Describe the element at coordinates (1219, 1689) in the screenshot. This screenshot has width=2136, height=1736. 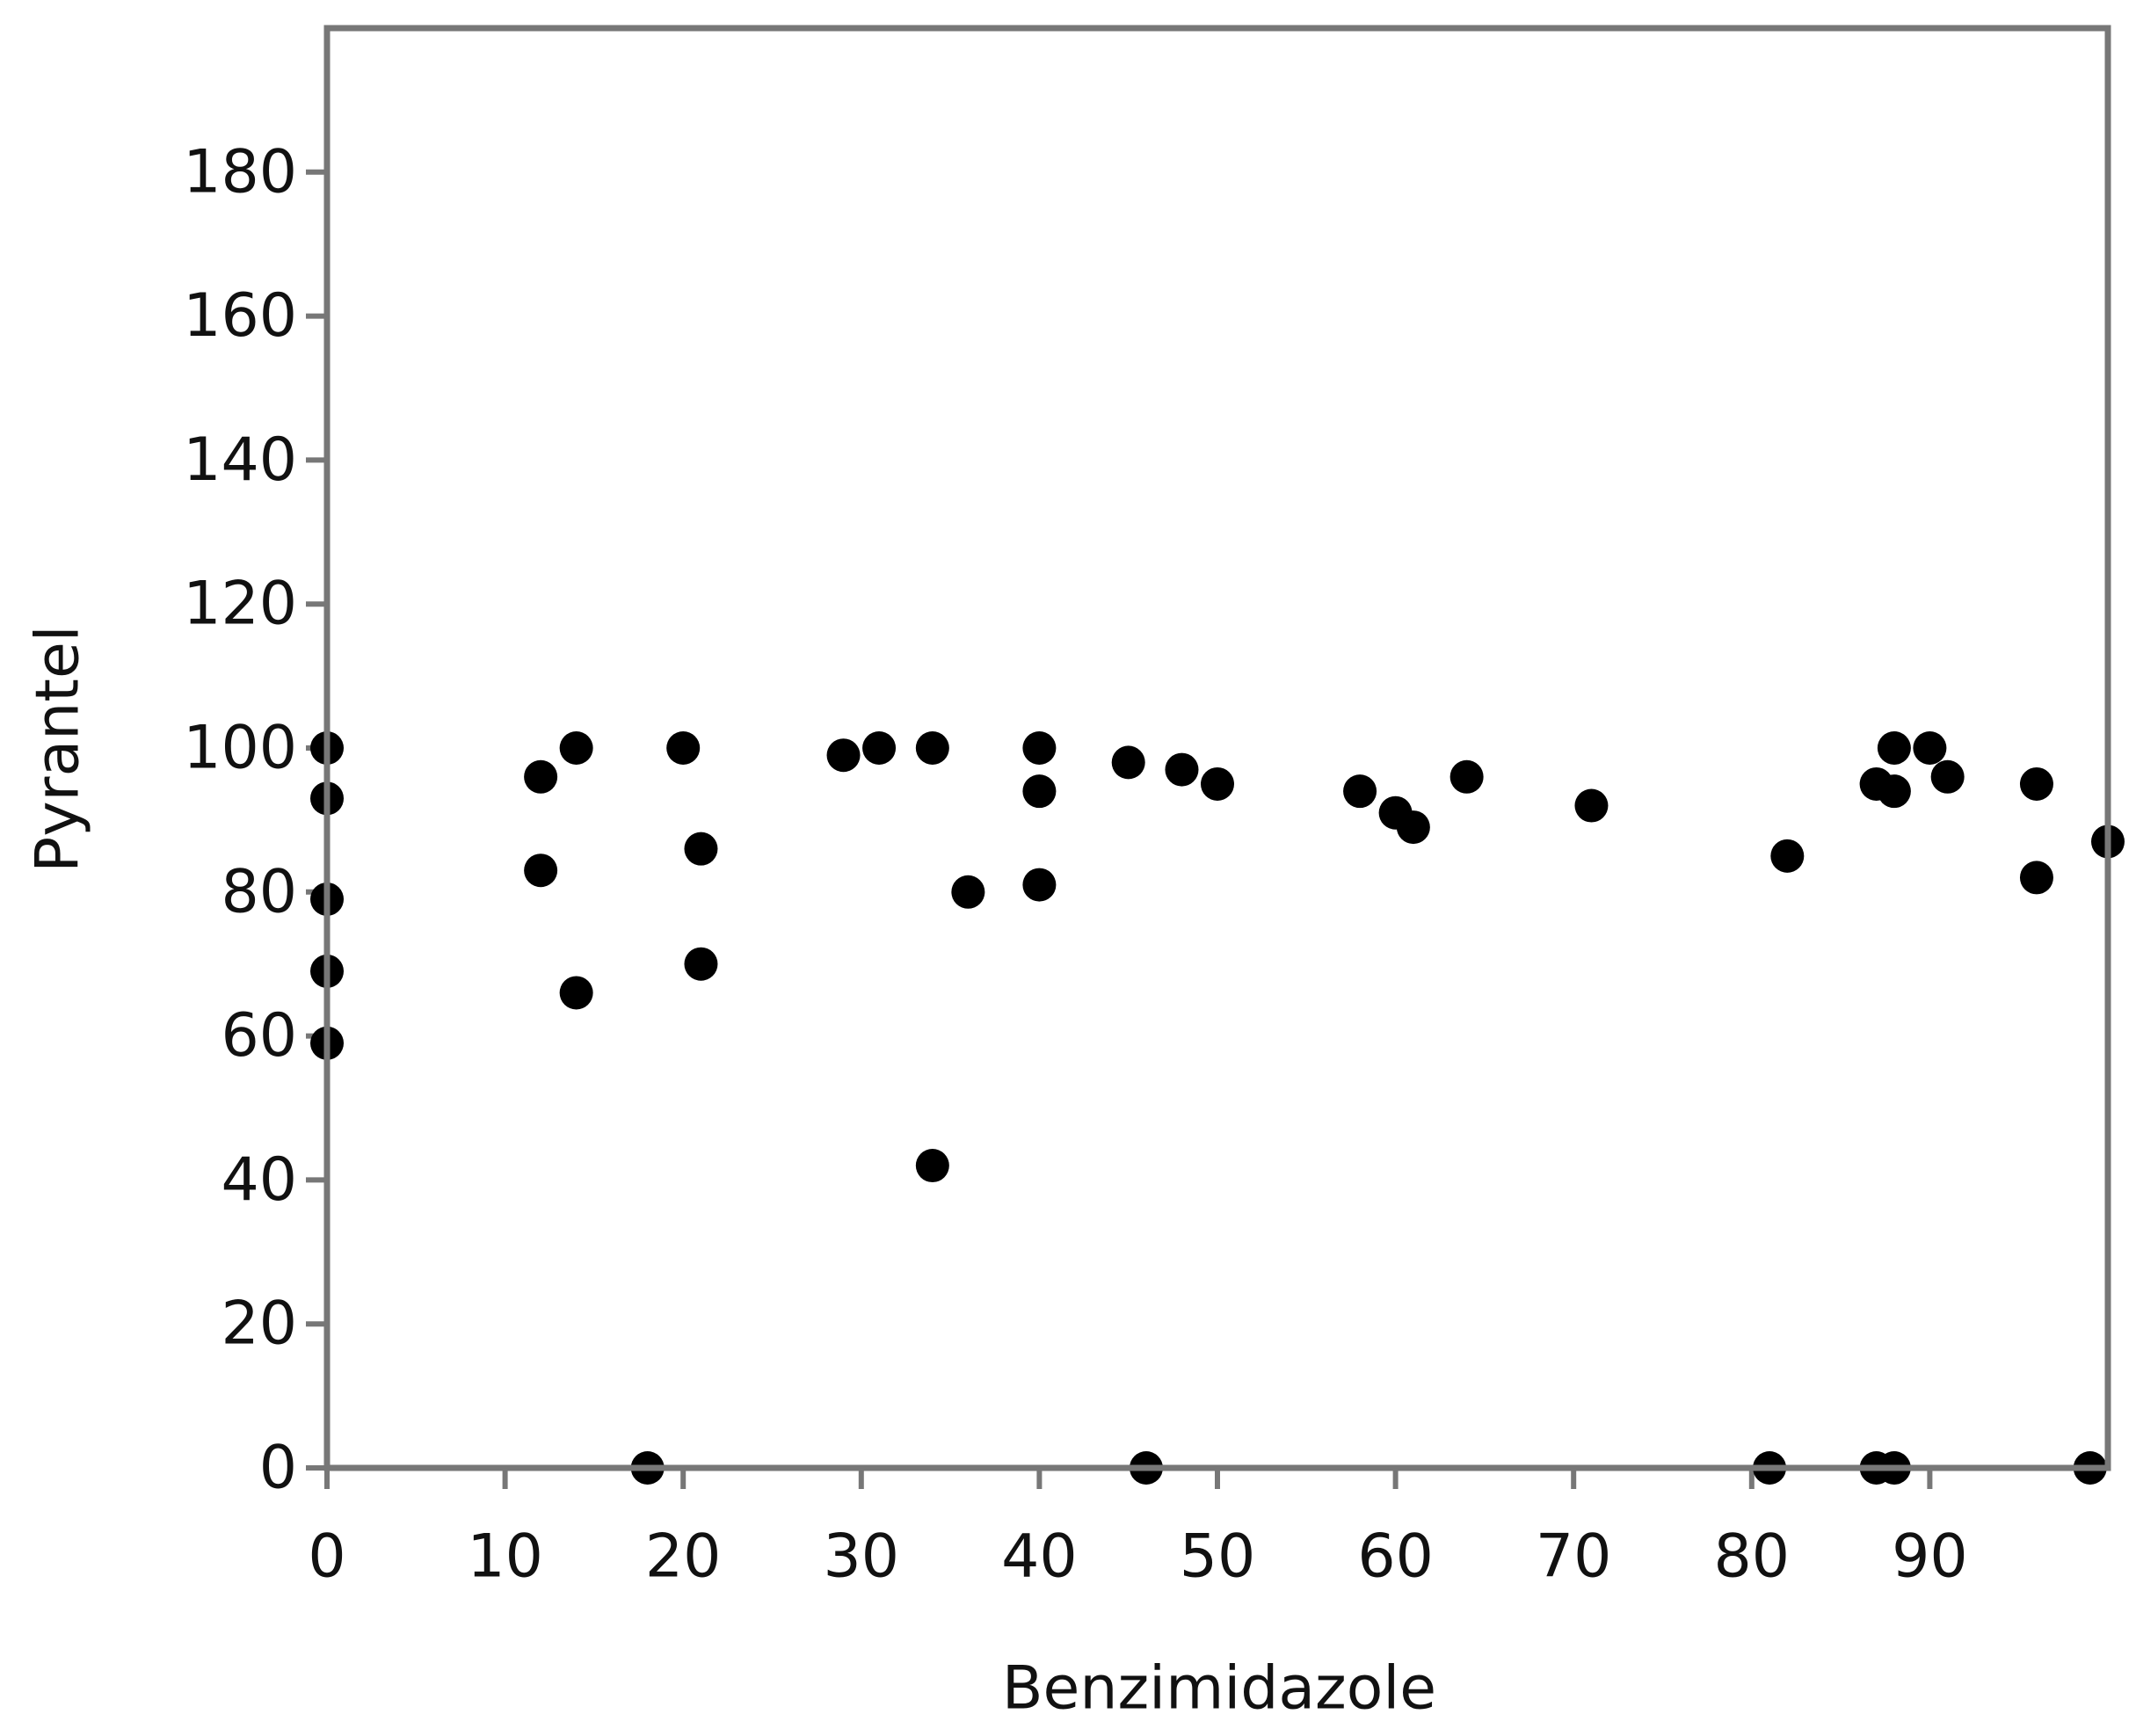
I see `x-axis-label: Benzimidazole` at that location.